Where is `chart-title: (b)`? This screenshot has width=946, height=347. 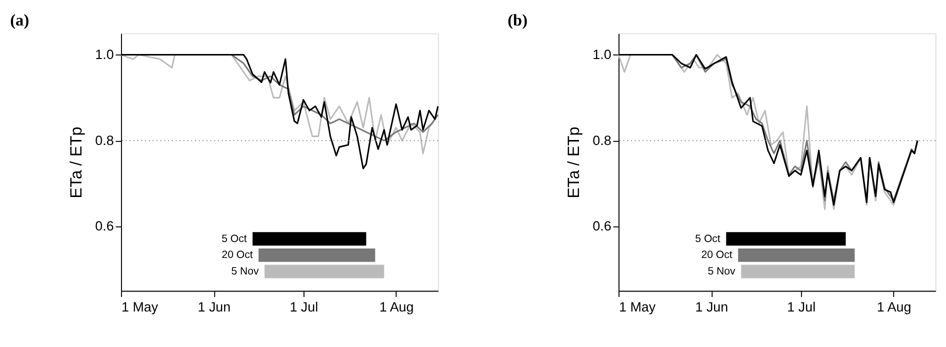 chart-title: (b) is located at coordinates (518, 20).